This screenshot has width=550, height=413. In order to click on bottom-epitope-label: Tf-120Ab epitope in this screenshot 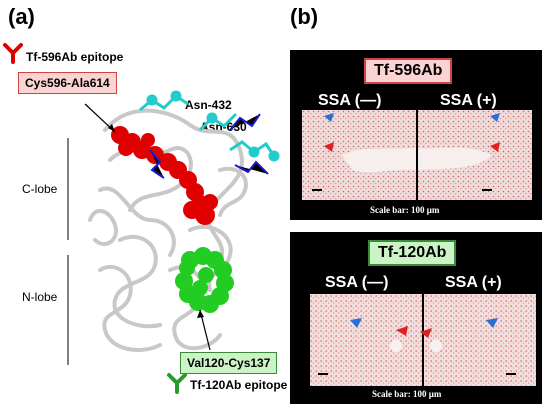, I will do `click(239, 385)`.